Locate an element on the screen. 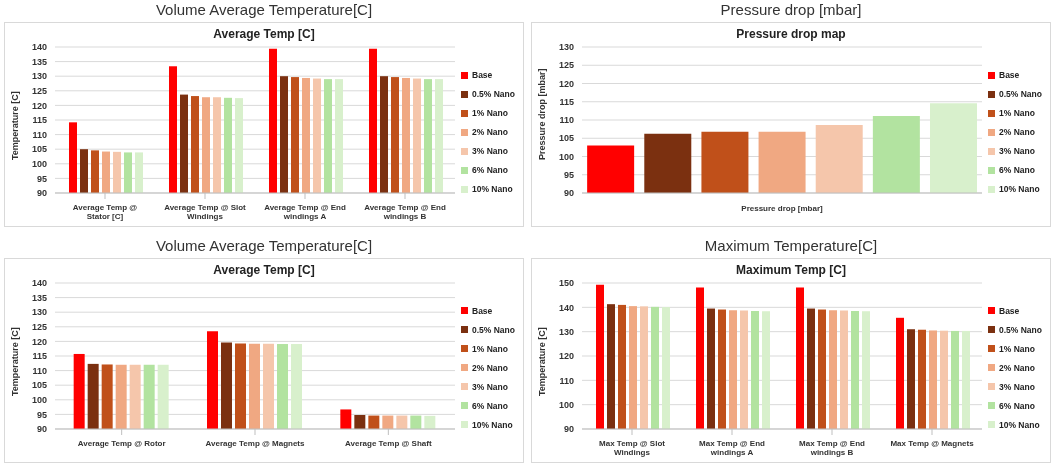 This screenshot has height=465, width=1055. x-axis-title: Pressure drop [mbar] is located at coordinates (782, 208).